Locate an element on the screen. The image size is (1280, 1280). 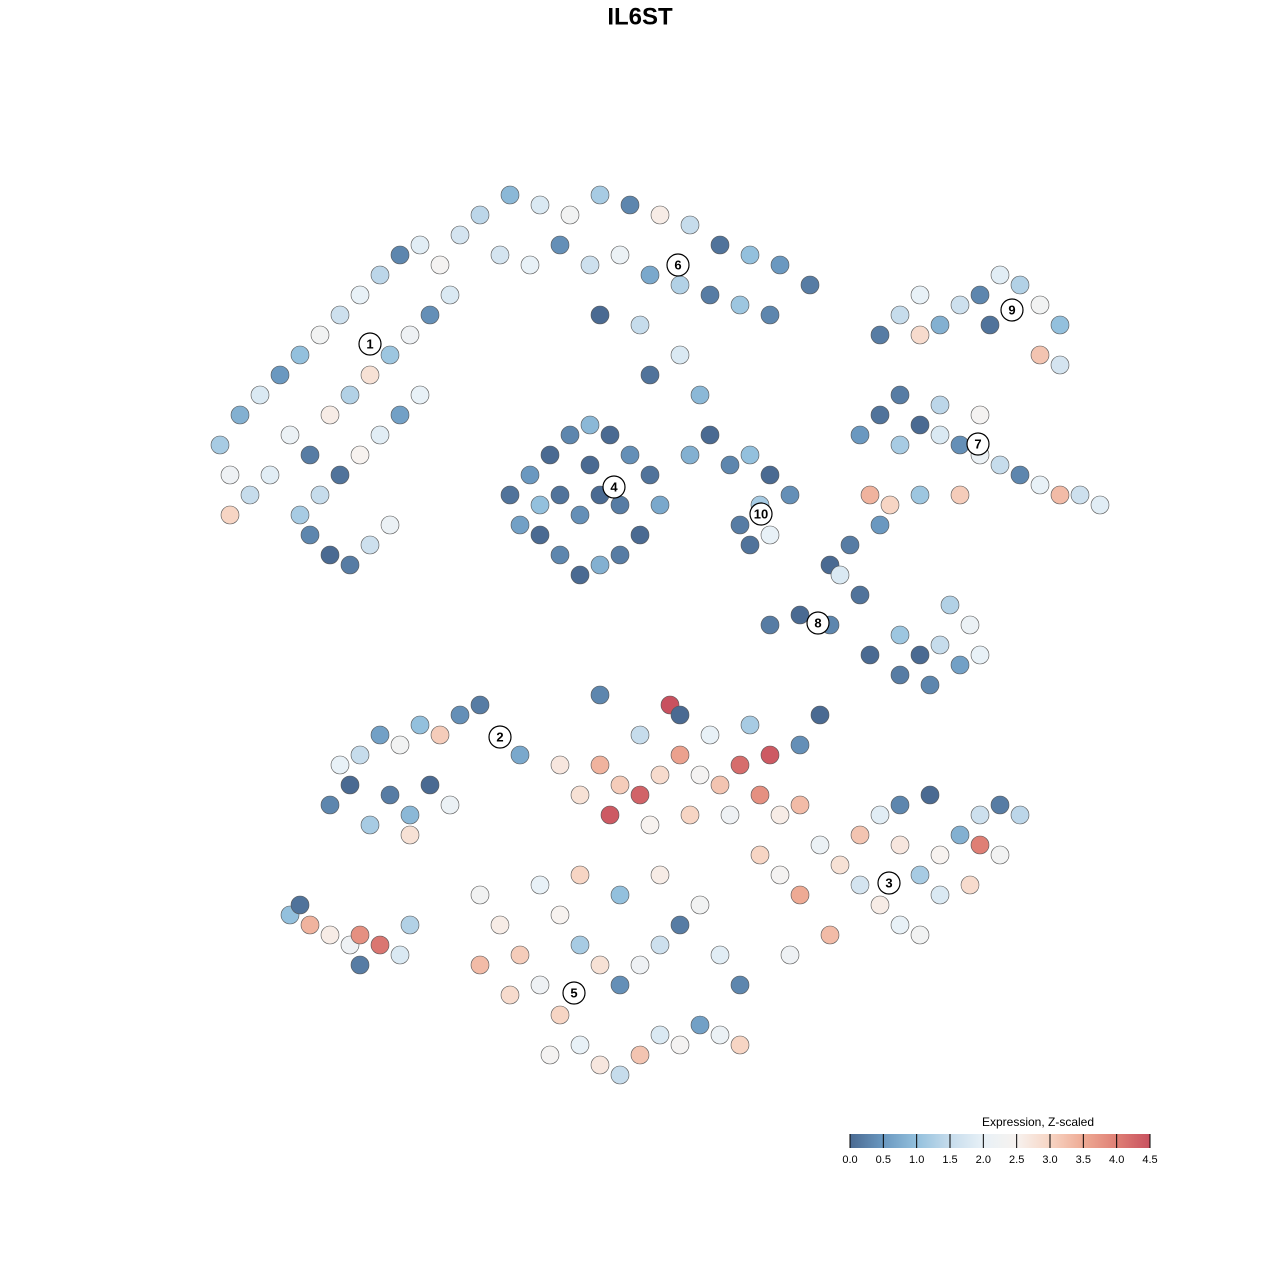
colorbar-tick-label: 2.5 is located at coordinates (1016, 1160).